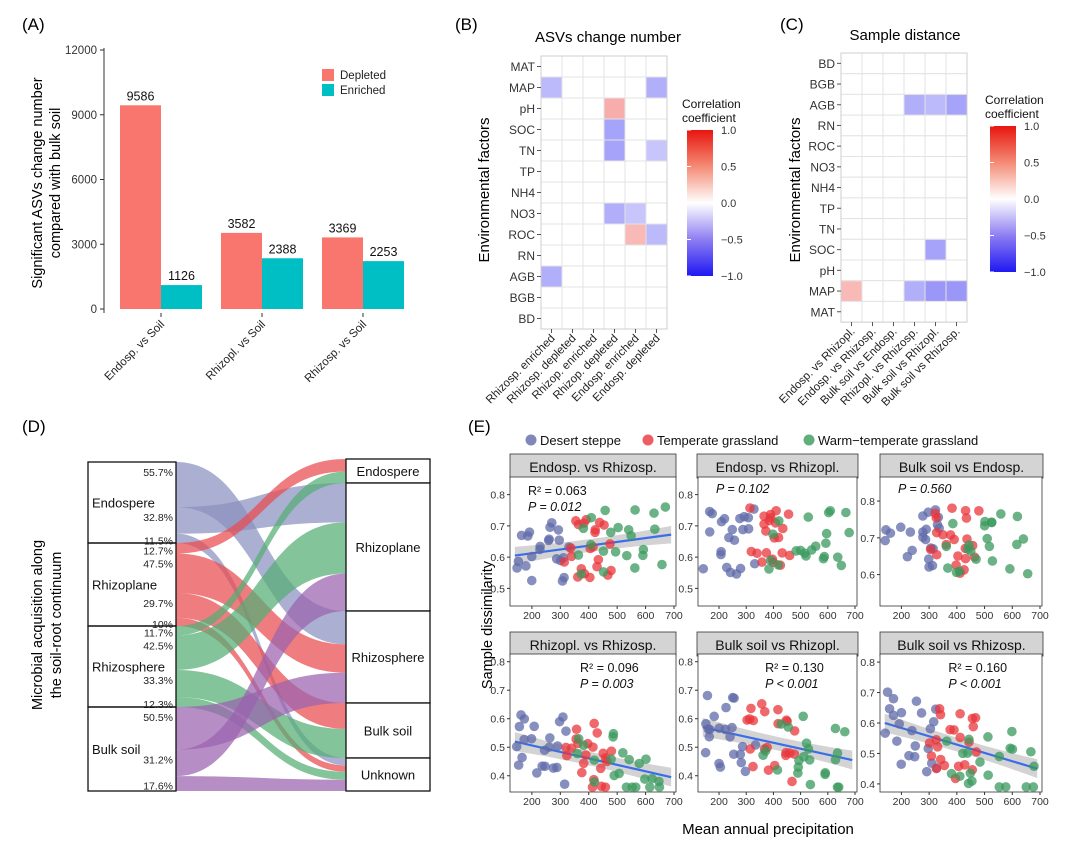  I want to click on panel-d-flows, so click(261, 625).